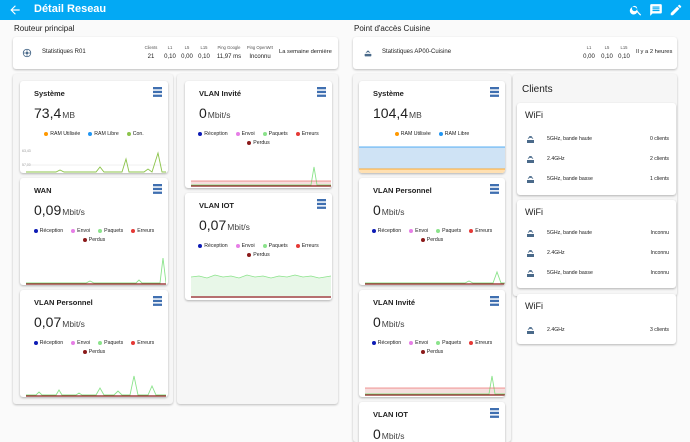  I want to click on band-label: 2.4GHz, so click(556, 330).